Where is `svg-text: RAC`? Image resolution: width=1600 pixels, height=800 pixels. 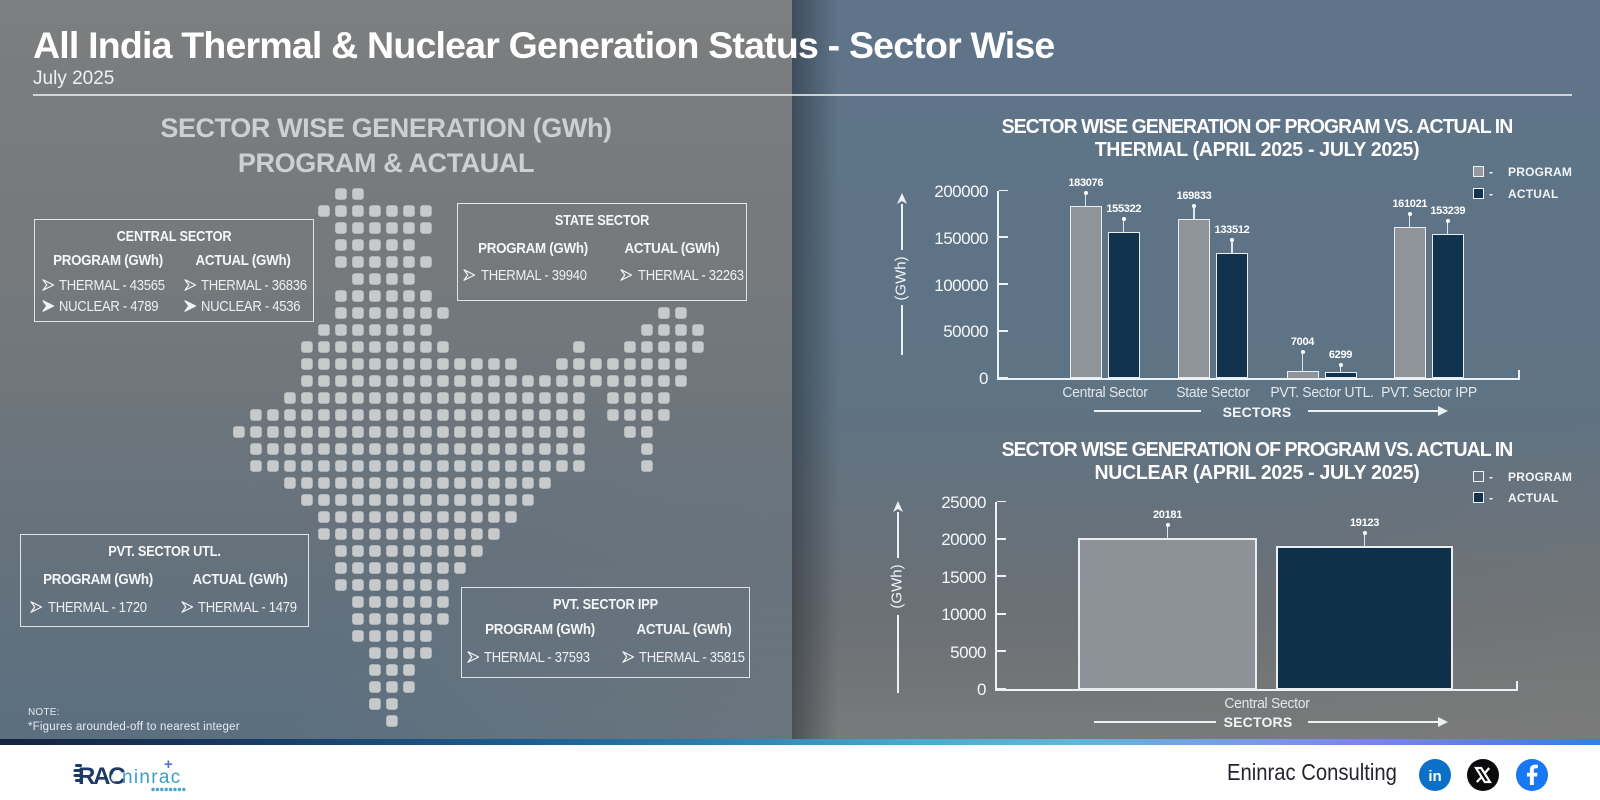 svg-text: RAC is located at coordinates (101, 776).